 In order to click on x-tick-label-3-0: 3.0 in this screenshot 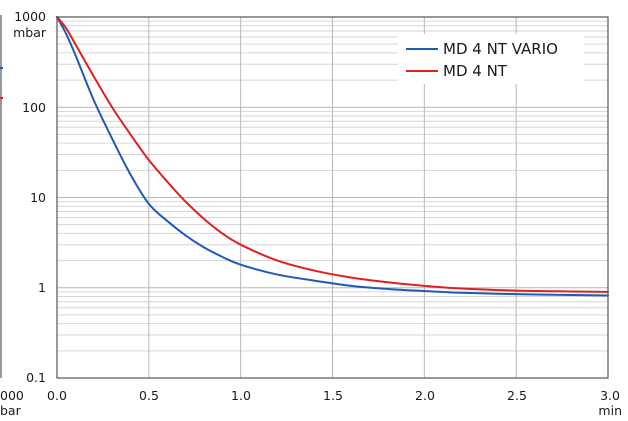, I will do `click(610, 395)`.